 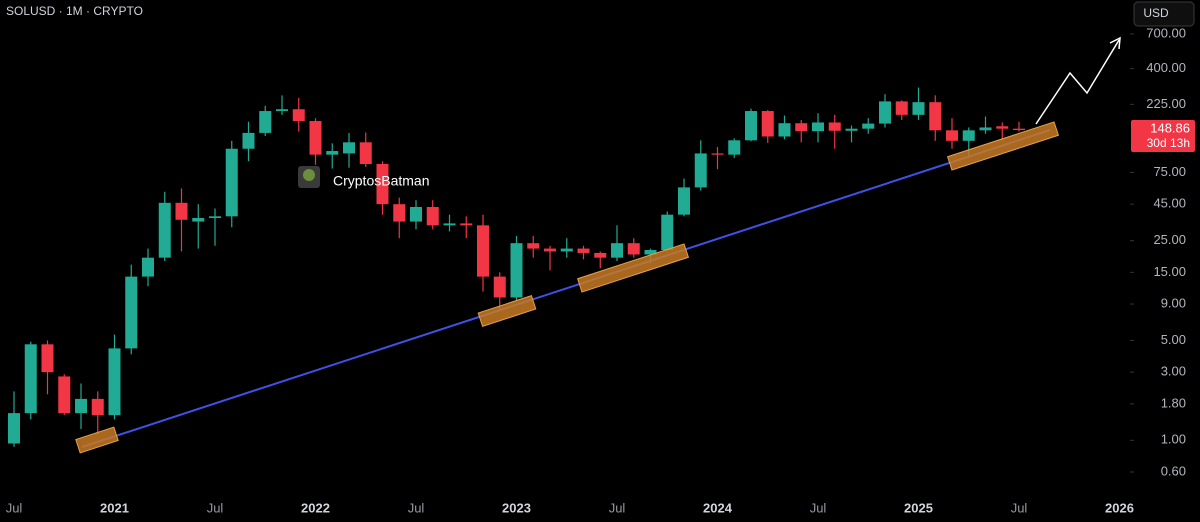 I want to click on y-tick-label: 15.00, so click(x=1169, y=271).